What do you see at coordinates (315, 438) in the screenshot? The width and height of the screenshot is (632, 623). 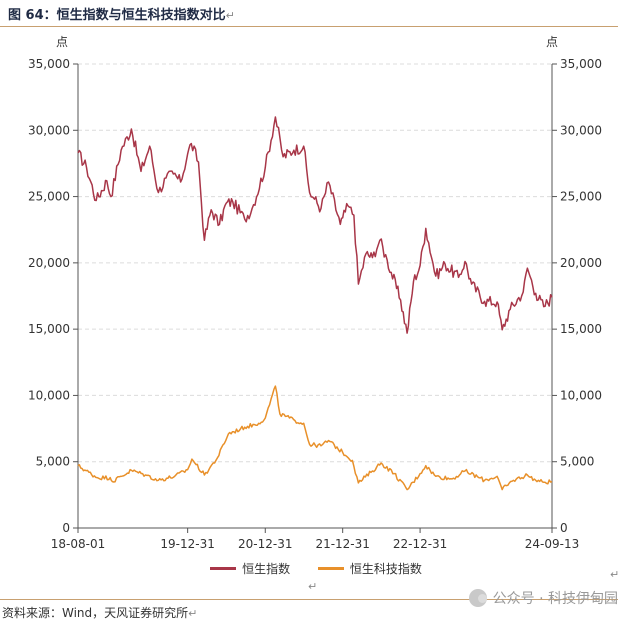 I see `series-line-hstech` at bounding box center [315, 438].